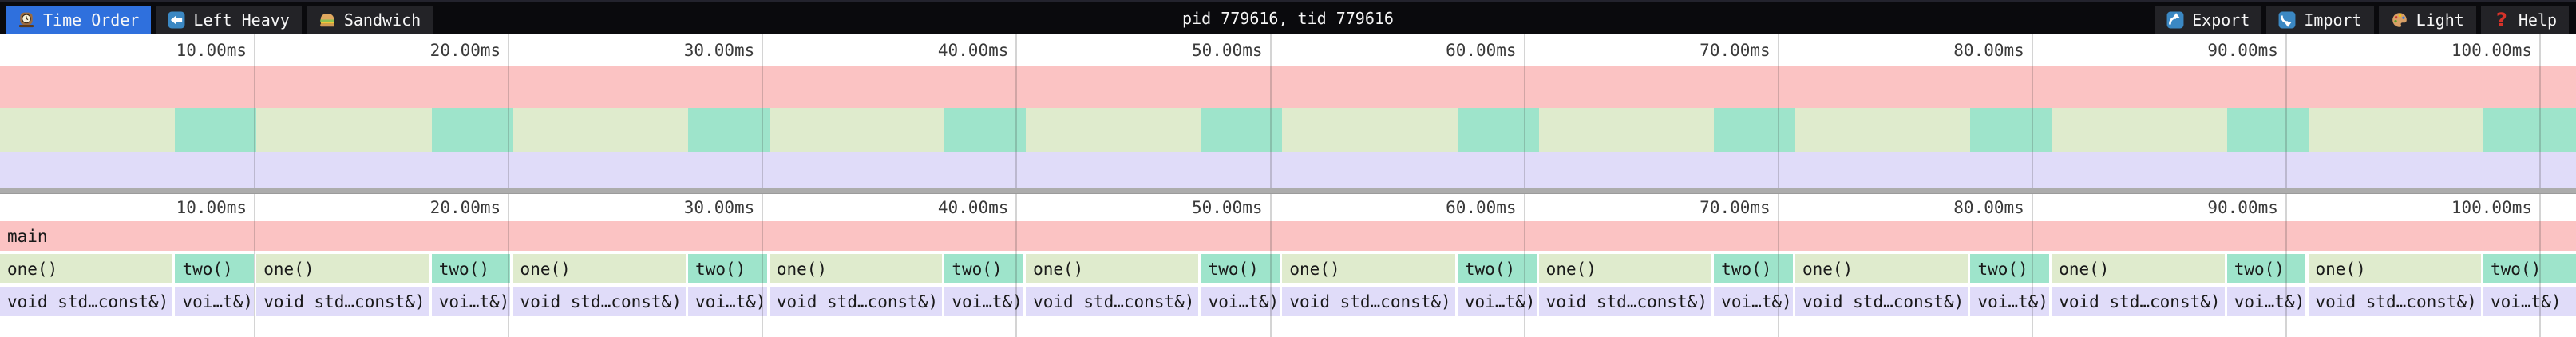 The image size is (2576, 337). What do you see at coordinates (2242, 207) in the screenshot?
I see `tick-label: 90.00ms` at bounding box center [2242, 207].